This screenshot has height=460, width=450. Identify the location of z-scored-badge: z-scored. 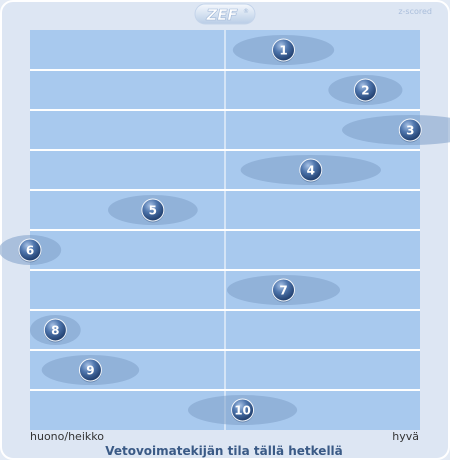
(415, 11).